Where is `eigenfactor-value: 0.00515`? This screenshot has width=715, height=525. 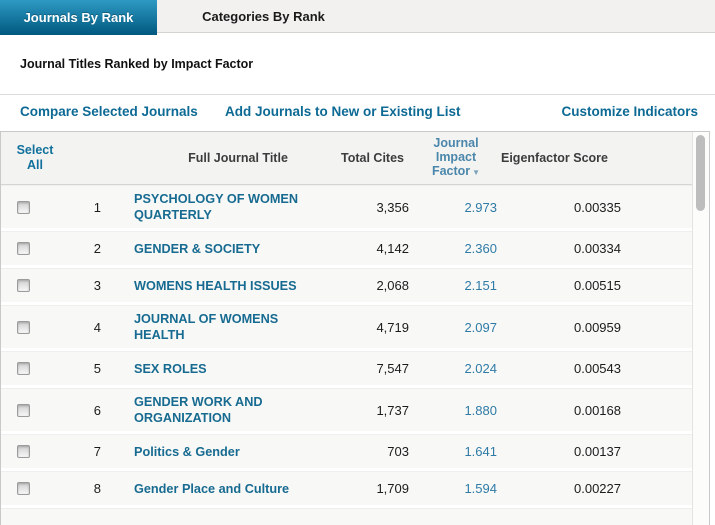 eigenfactor-value: 0.00515 is located at coordinates (597, 285).